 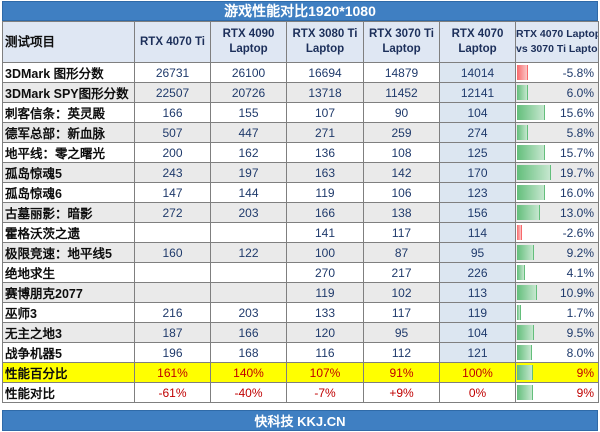 What do you see at coordinates (401, 292) in the screenshot?
I see `row-value: 102` at bounding box center [401, 292].